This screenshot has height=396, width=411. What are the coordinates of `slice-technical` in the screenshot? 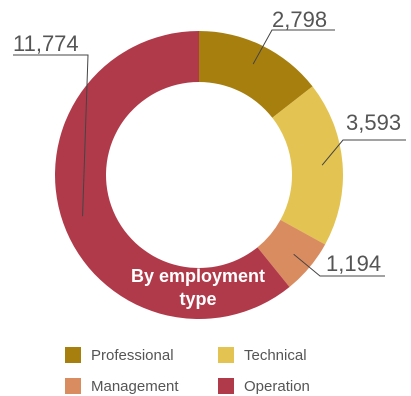 It's located at (307, 165).